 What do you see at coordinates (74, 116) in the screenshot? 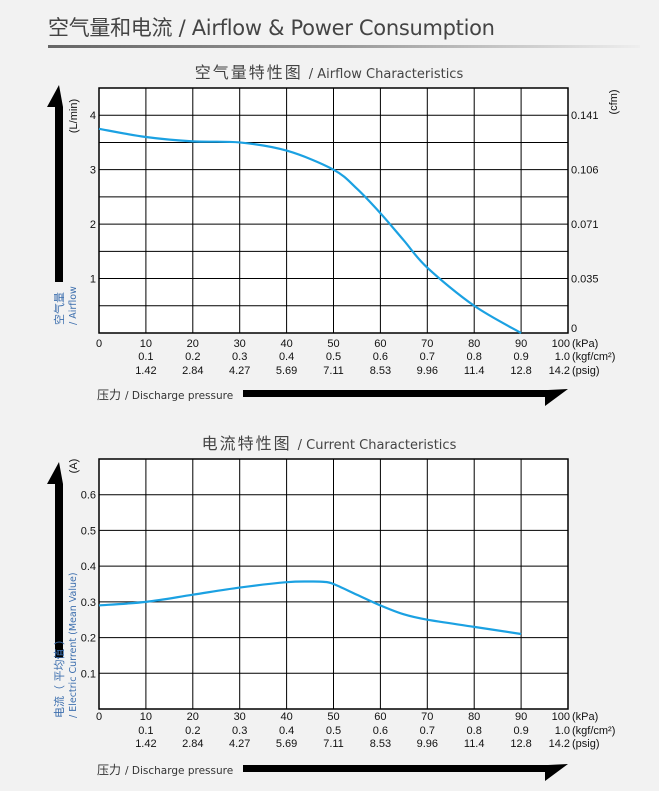
I see `y-unit-label: (L/min)` at bounding box center [74, 116].